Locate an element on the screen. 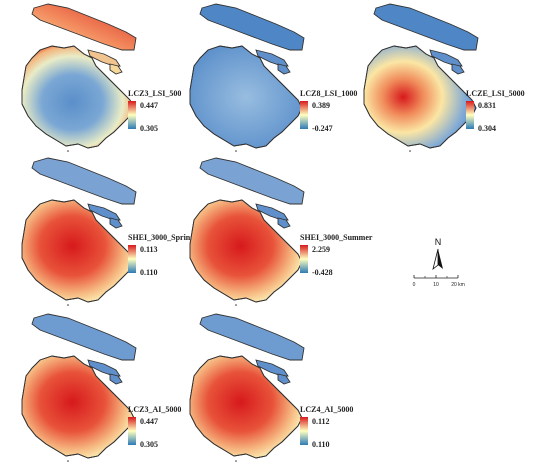  legend-min: -0.247 is located at coordinates (322, 128).